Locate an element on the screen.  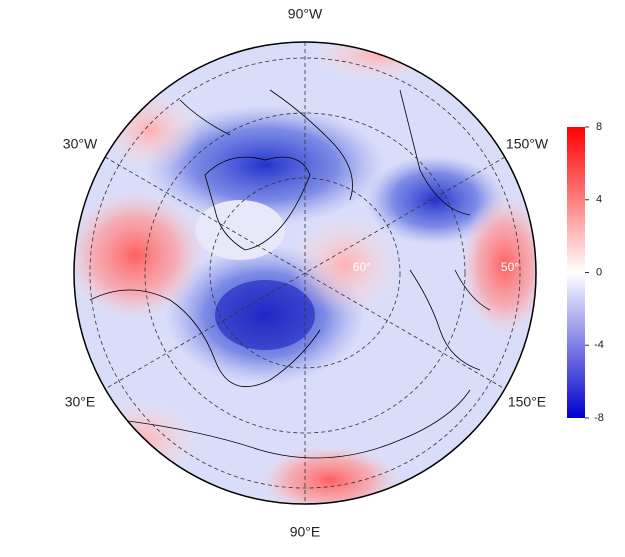
lon-label: 150°W is located at coordinates (527, 144).